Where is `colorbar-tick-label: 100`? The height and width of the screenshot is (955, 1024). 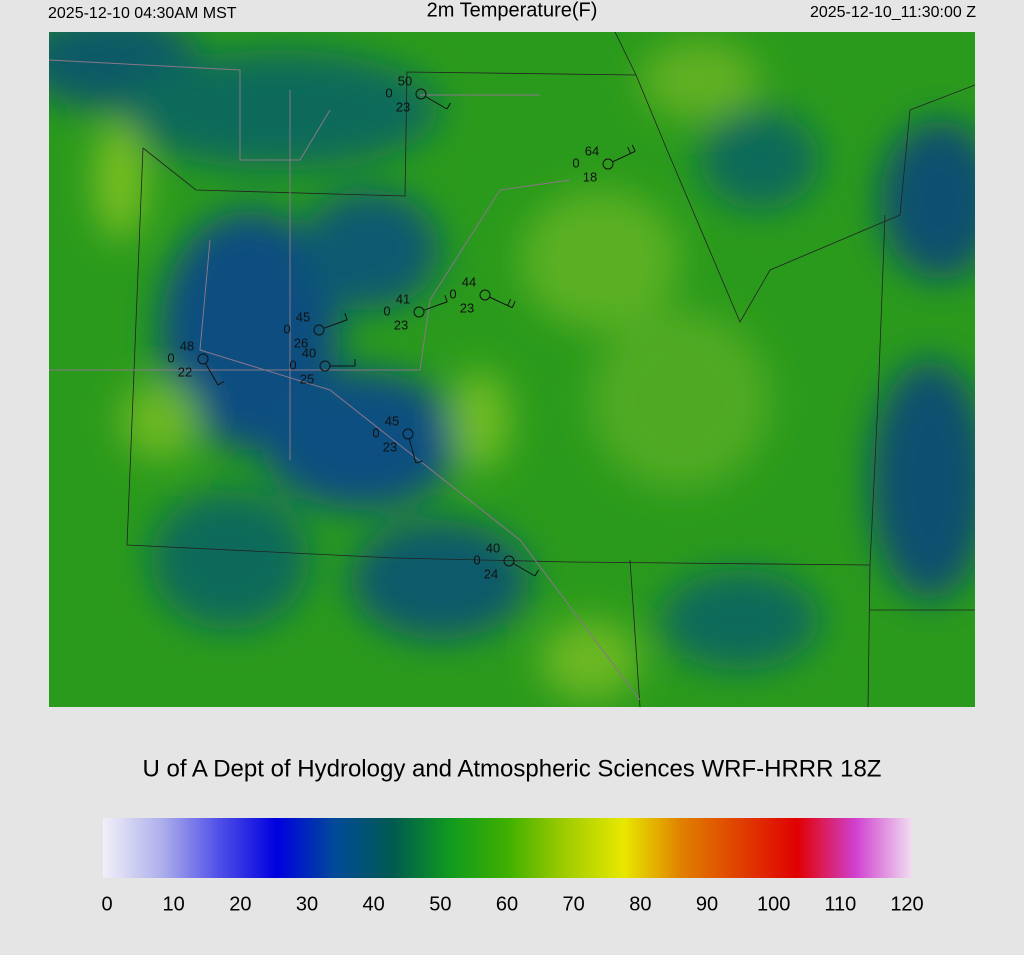
colorbar-tick-label: 100 is located at coordinates (773, 904).